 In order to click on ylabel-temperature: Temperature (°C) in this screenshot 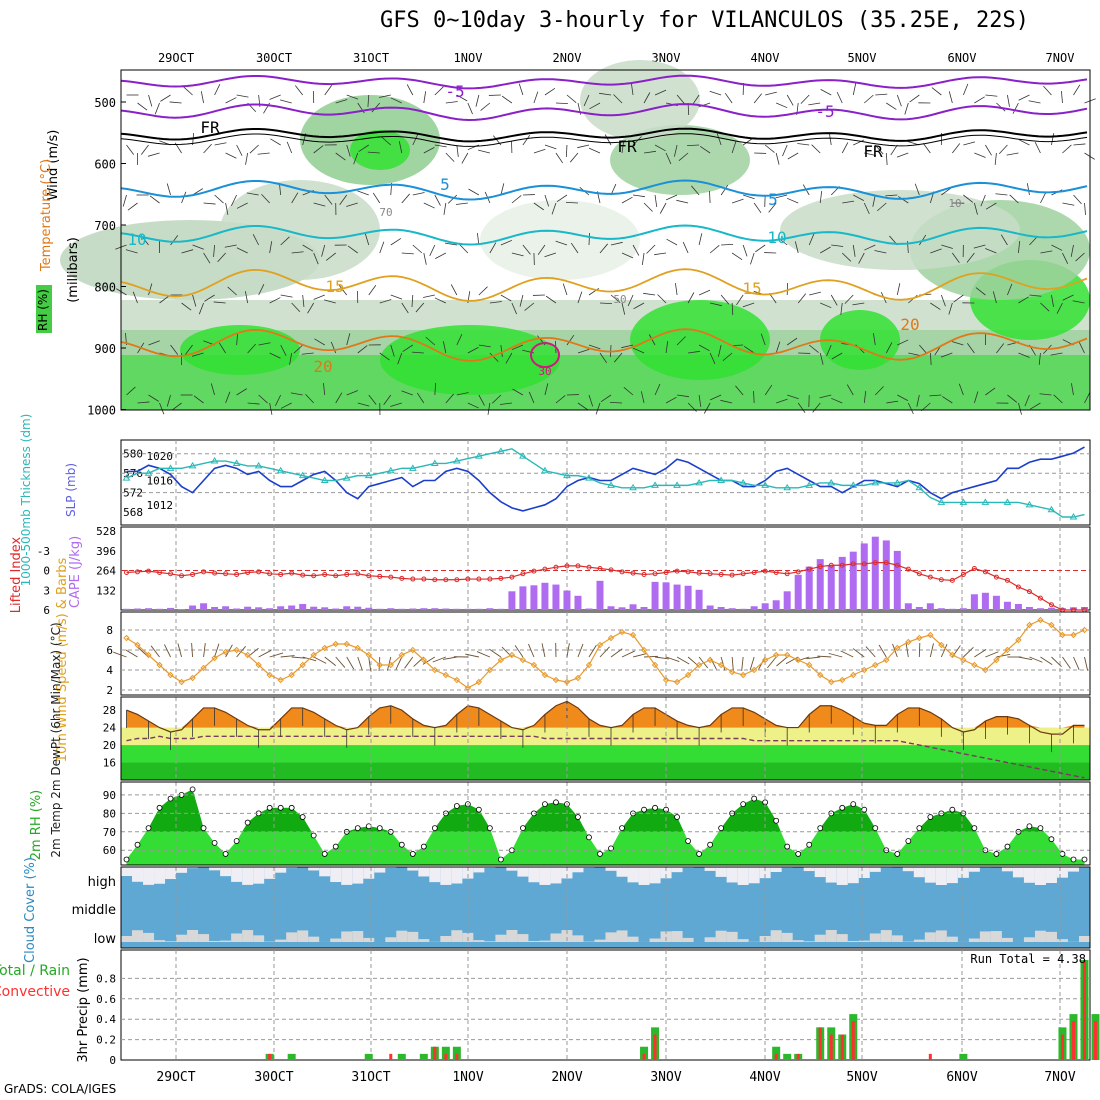, I will do `click(46, 215)`.